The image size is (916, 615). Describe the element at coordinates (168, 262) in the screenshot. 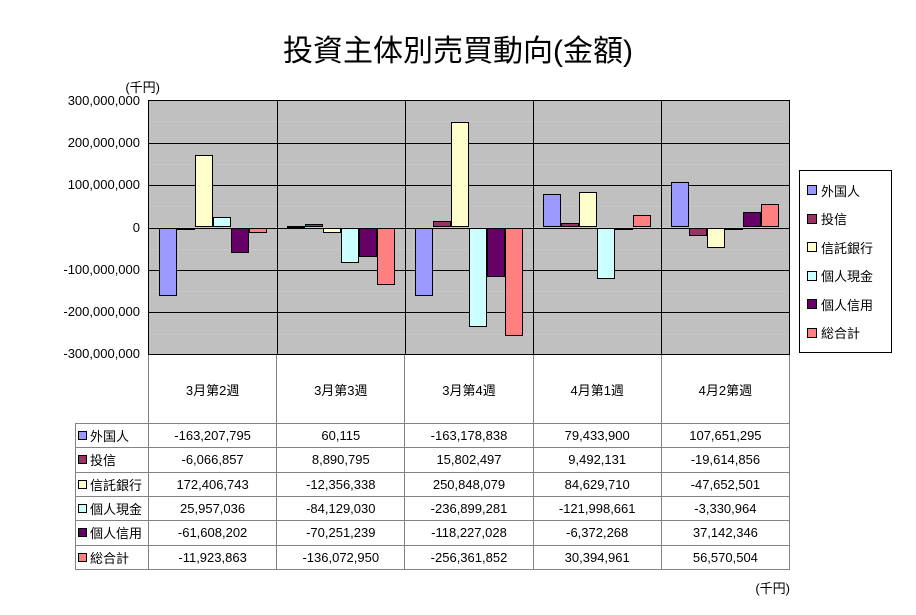

I see `bar-外国人-3月第2週` at that location.